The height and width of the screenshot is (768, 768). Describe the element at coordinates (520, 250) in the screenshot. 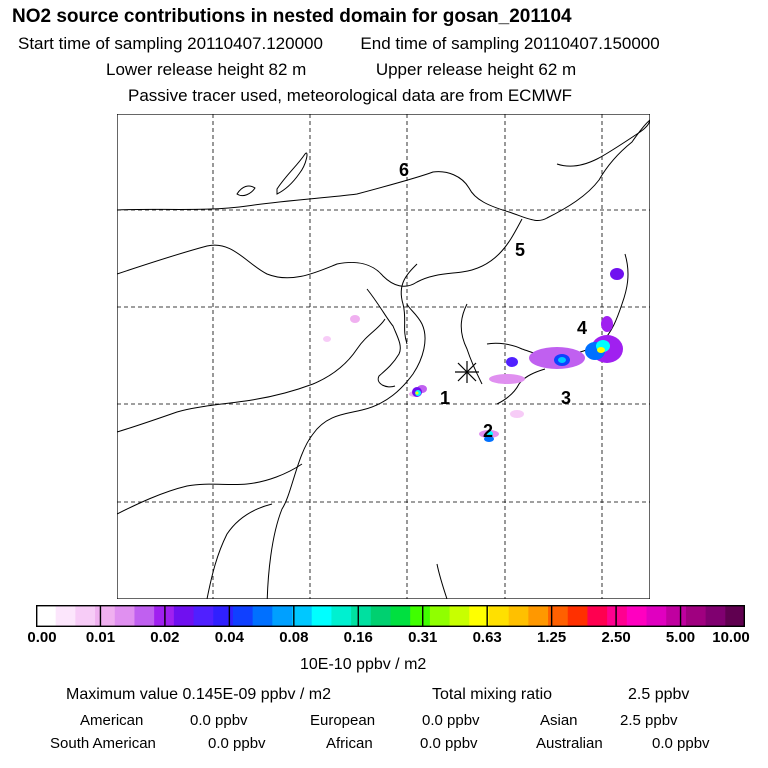

I see `region-label: 5` at that location.